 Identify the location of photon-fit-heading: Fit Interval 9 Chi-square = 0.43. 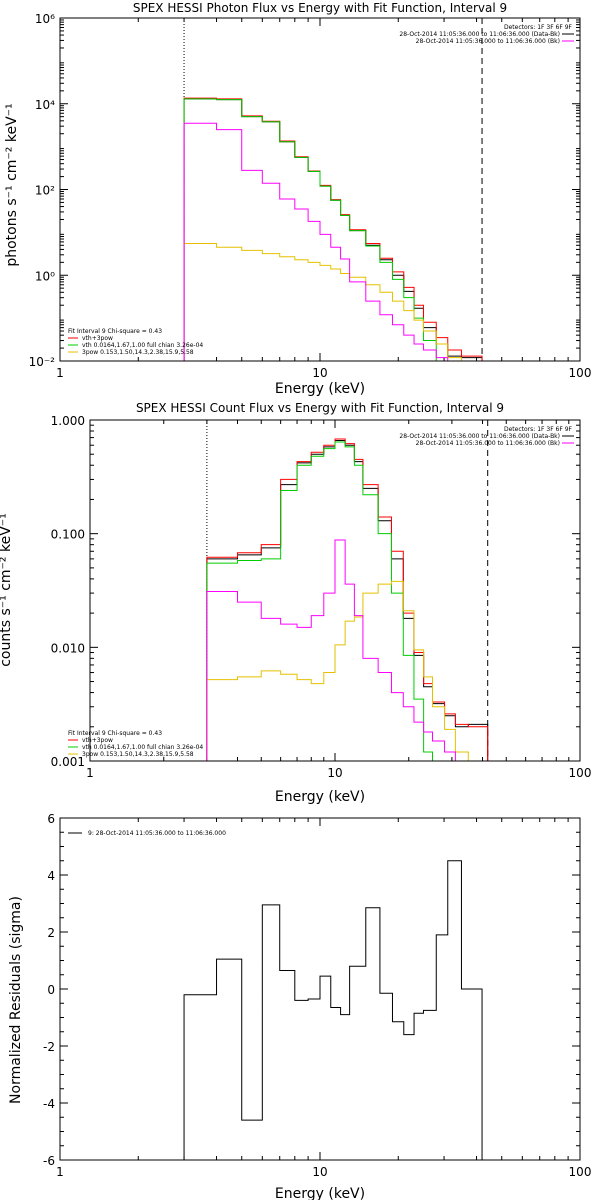
(115, 331).